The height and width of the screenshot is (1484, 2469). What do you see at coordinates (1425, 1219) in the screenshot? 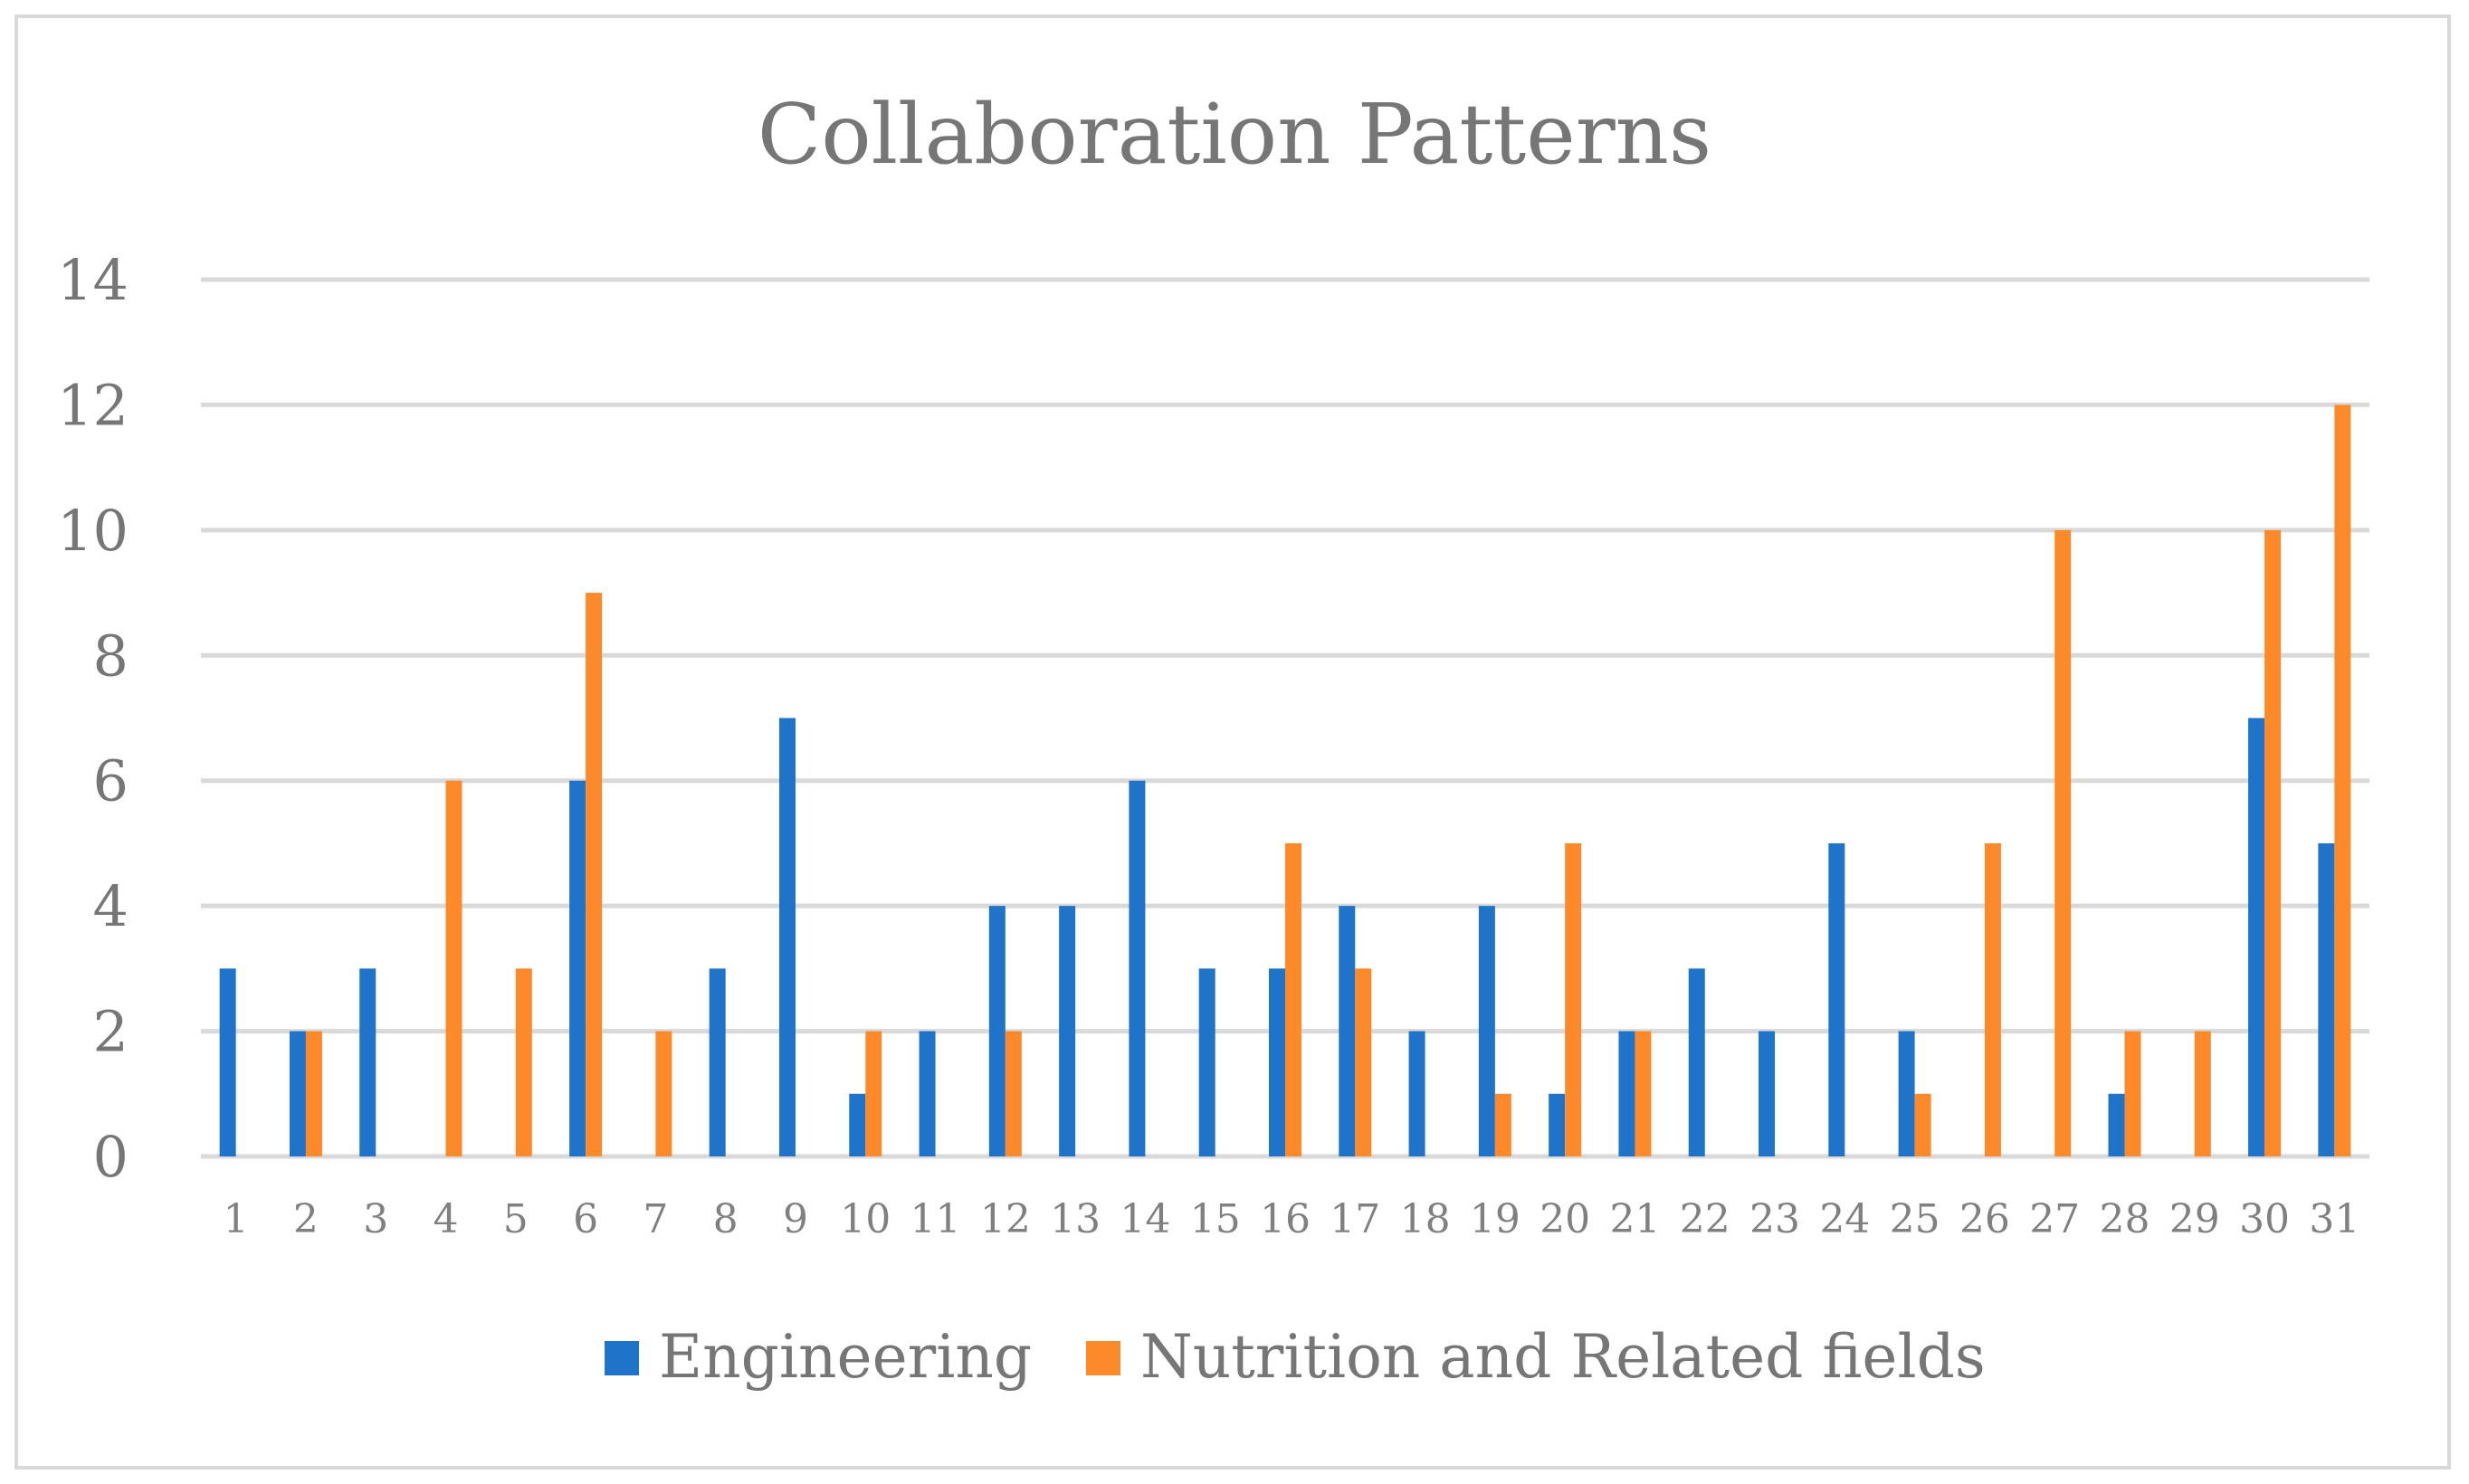
I see `x-tick-label: 18` at bounding box center [1425, 1219].